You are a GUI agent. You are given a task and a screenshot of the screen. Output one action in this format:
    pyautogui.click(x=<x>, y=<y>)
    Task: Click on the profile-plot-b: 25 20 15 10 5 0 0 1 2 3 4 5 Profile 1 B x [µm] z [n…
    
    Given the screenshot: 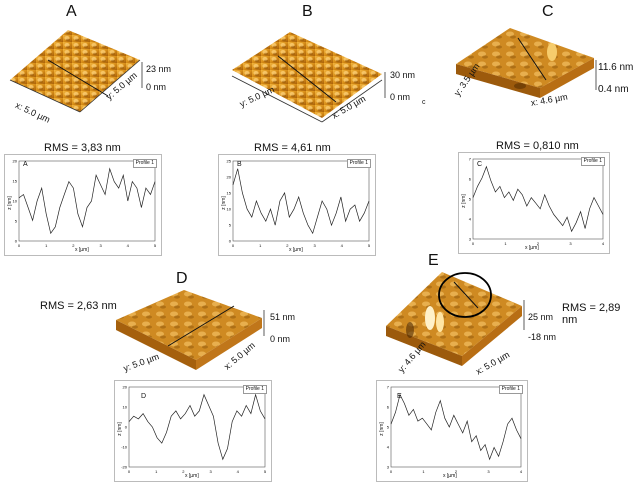 What is the action you would take?
    pyautogui.click(x=297, y=205)
    